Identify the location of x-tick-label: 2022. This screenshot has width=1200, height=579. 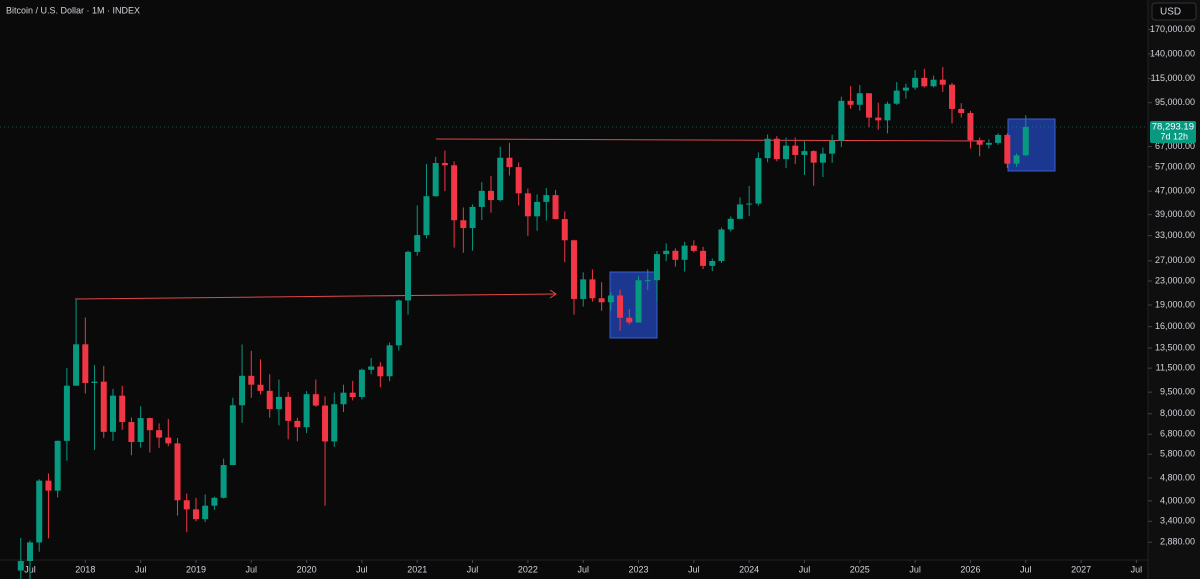
(528, 569).